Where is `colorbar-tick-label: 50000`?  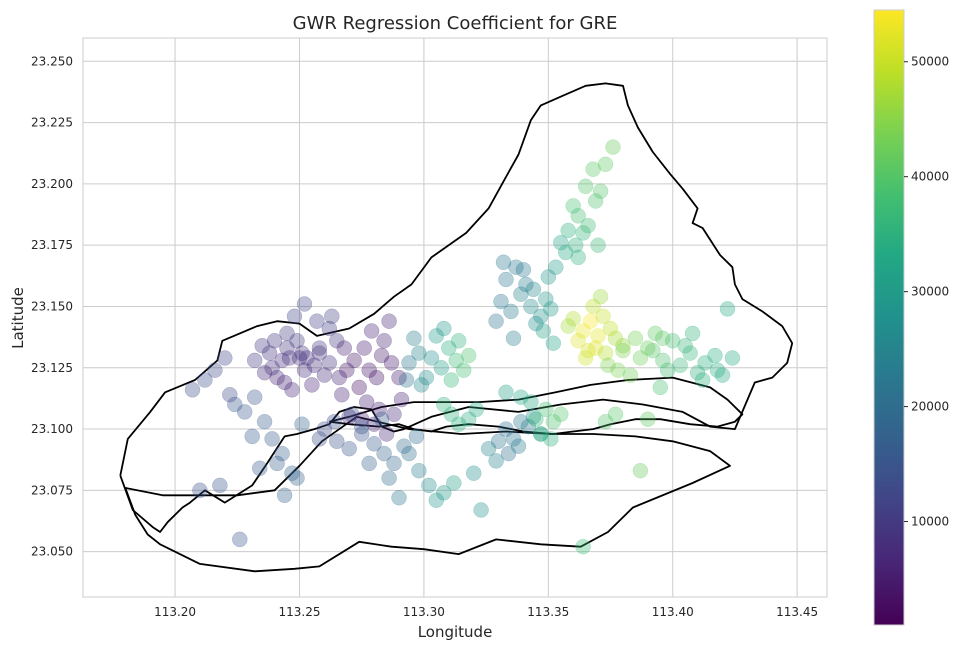 colorbar-tick-label: 50000 is located at coordinates (930, 62).